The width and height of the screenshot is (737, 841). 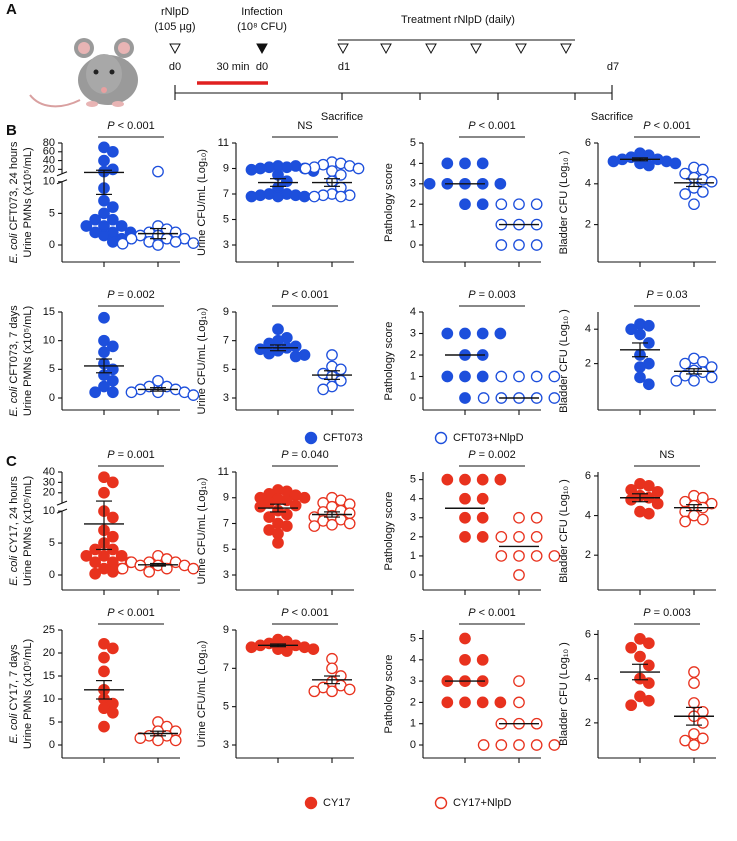 What do you see at coordinates (488, 438) in the screenshot?
I see `legend-label: CFT073+NlpD` at bounding box center [488, 438].